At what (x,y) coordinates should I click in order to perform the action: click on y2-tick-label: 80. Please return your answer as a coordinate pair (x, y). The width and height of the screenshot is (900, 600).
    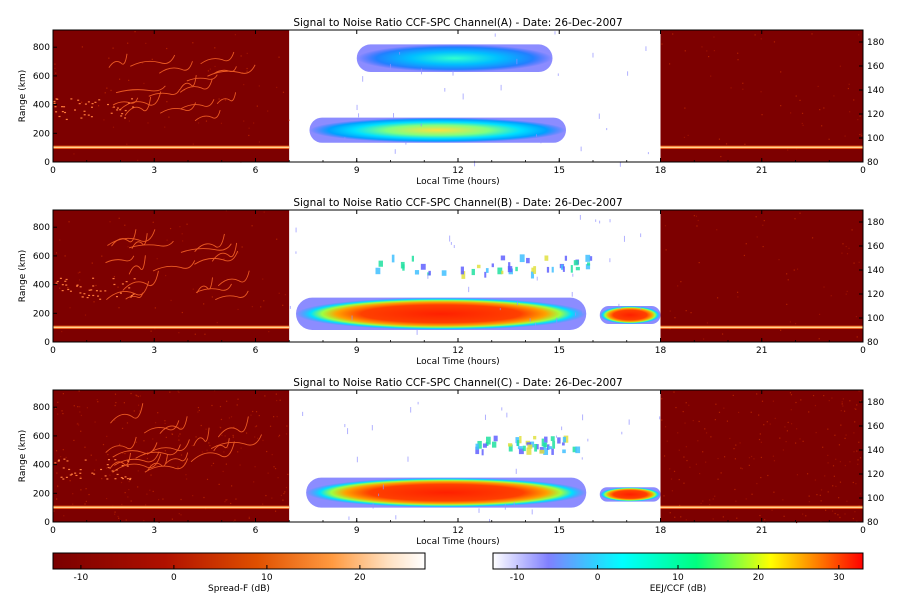
    Looking at the image, I should click on (873, 343).